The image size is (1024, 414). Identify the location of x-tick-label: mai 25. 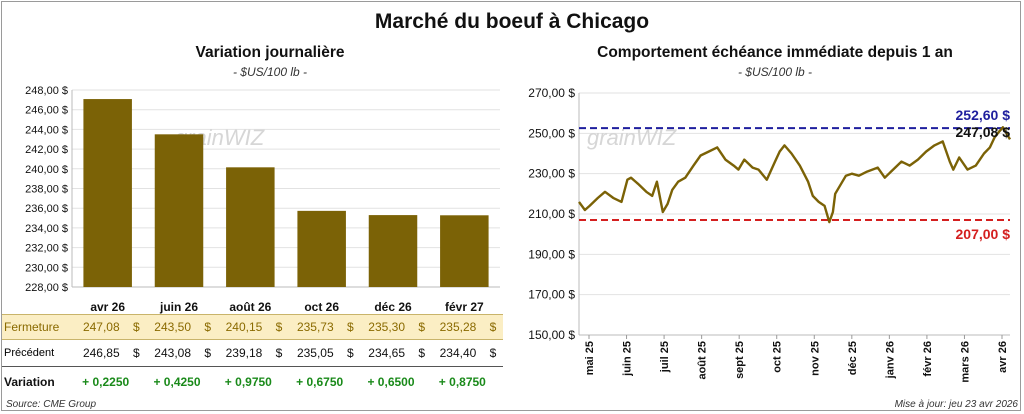
(590, 358).